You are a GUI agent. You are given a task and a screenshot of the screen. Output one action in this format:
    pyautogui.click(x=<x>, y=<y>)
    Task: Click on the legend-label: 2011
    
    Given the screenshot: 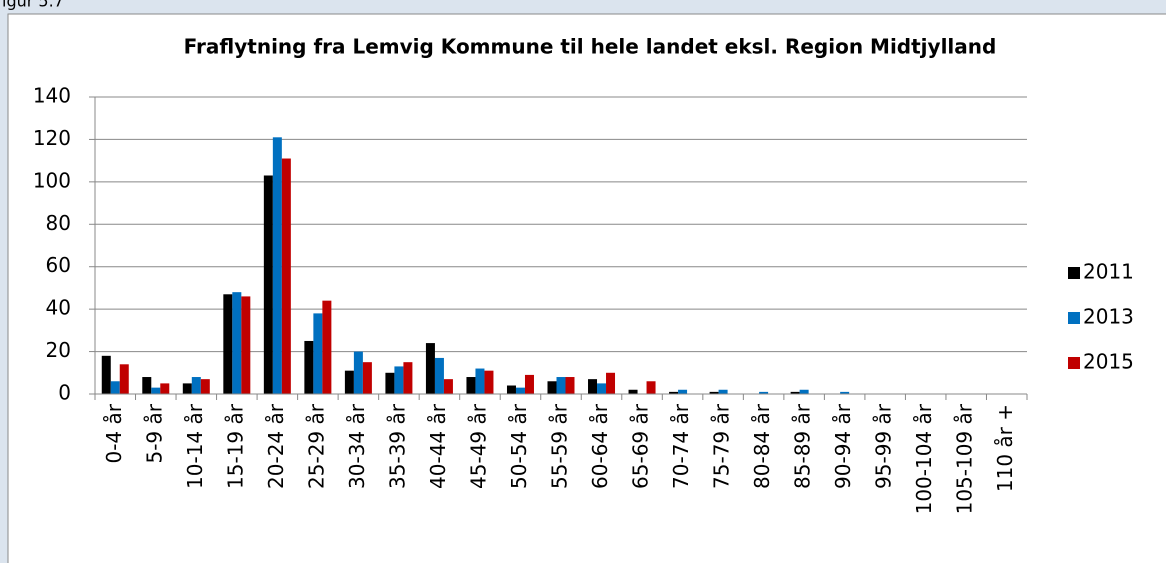 What is the action you would take?
    pyautogui.click(x=1108, y=272)
    